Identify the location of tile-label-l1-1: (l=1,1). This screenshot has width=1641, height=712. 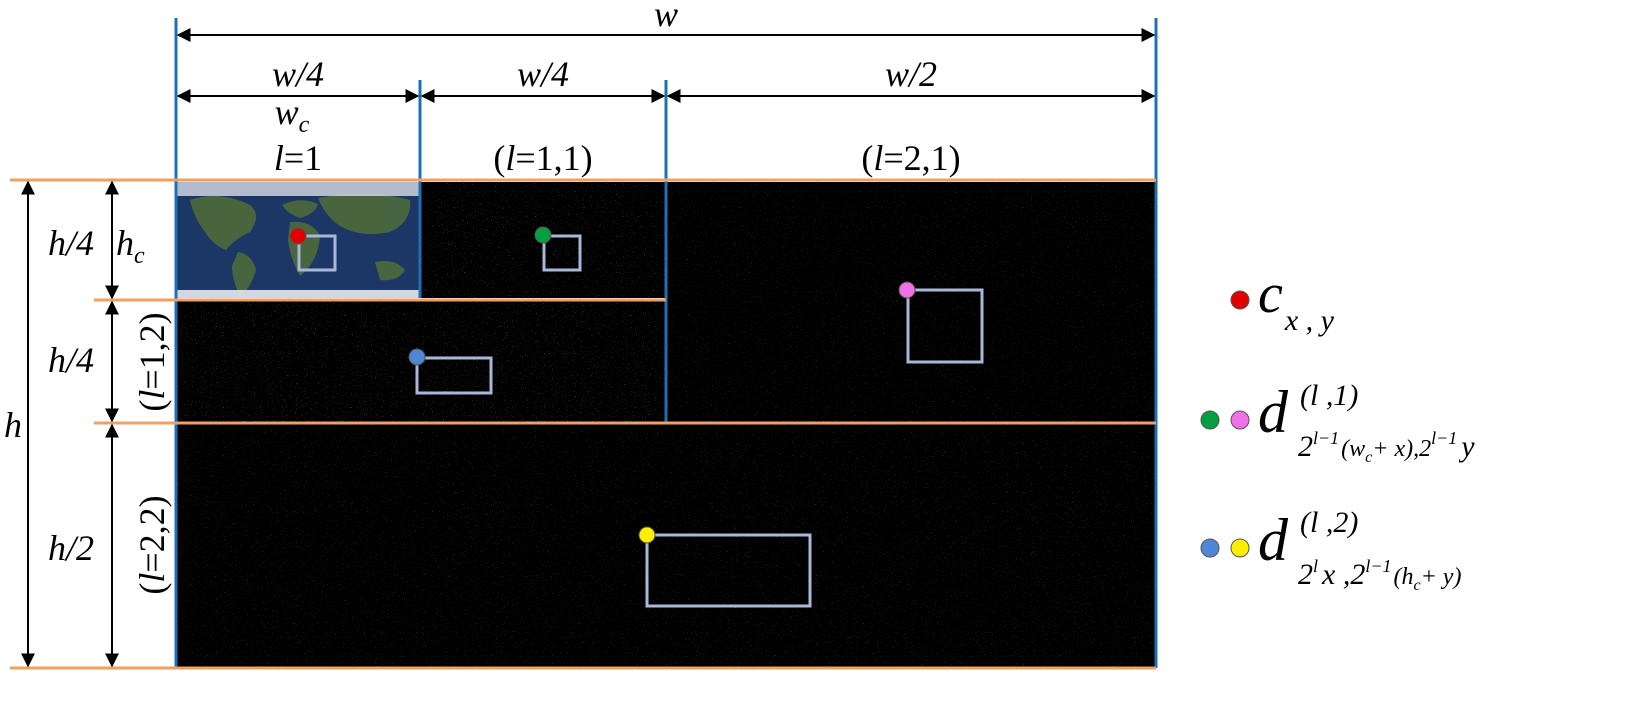
(542, 158).